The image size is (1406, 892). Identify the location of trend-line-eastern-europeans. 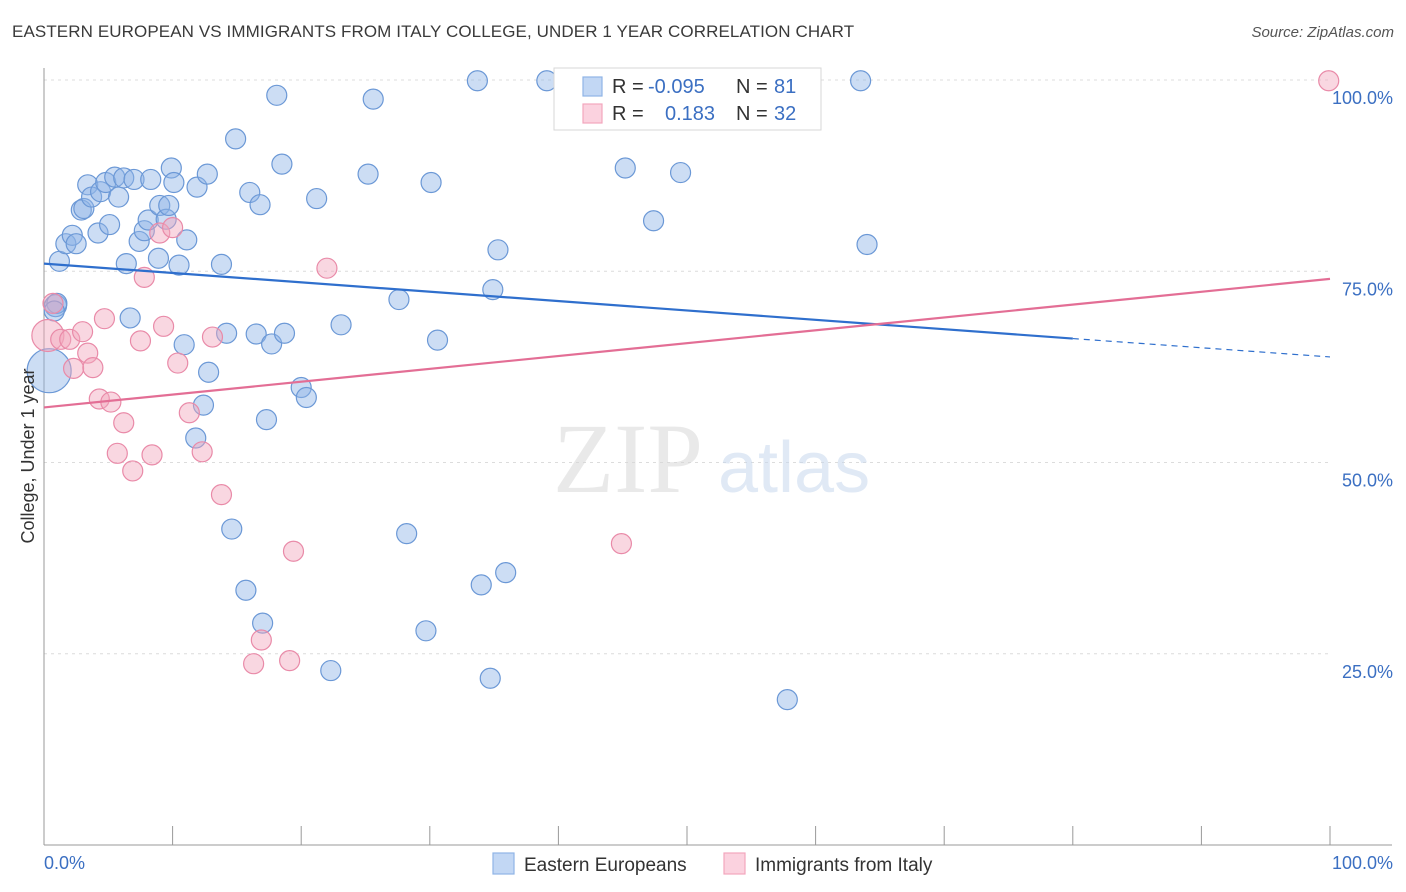
(558, 301).